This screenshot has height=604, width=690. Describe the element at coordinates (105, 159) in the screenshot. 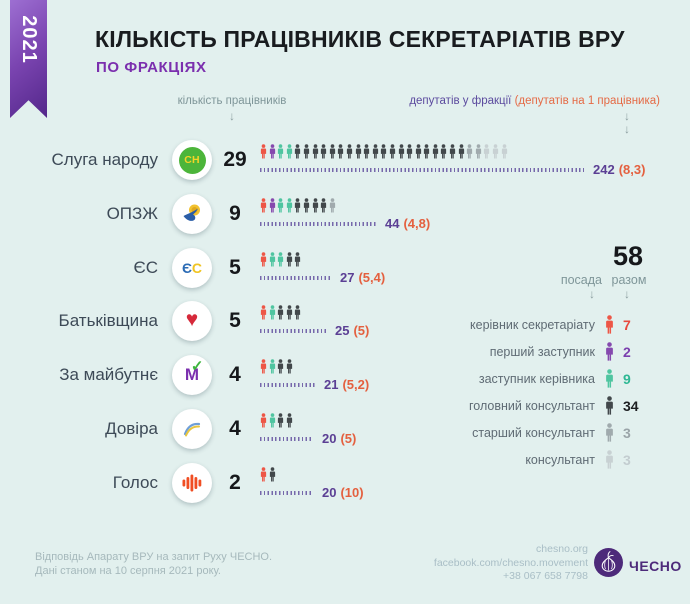

I see `faction-label: Слуга народу` at that location.